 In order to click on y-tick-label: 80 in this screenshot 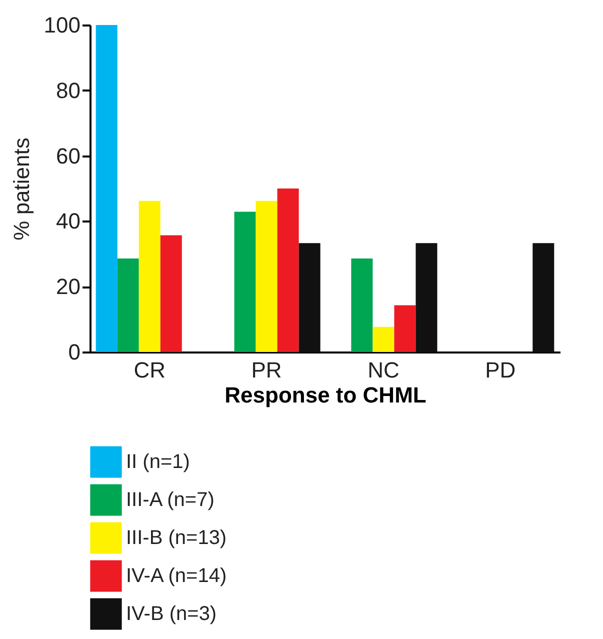, I will do `click(68, 90)`.